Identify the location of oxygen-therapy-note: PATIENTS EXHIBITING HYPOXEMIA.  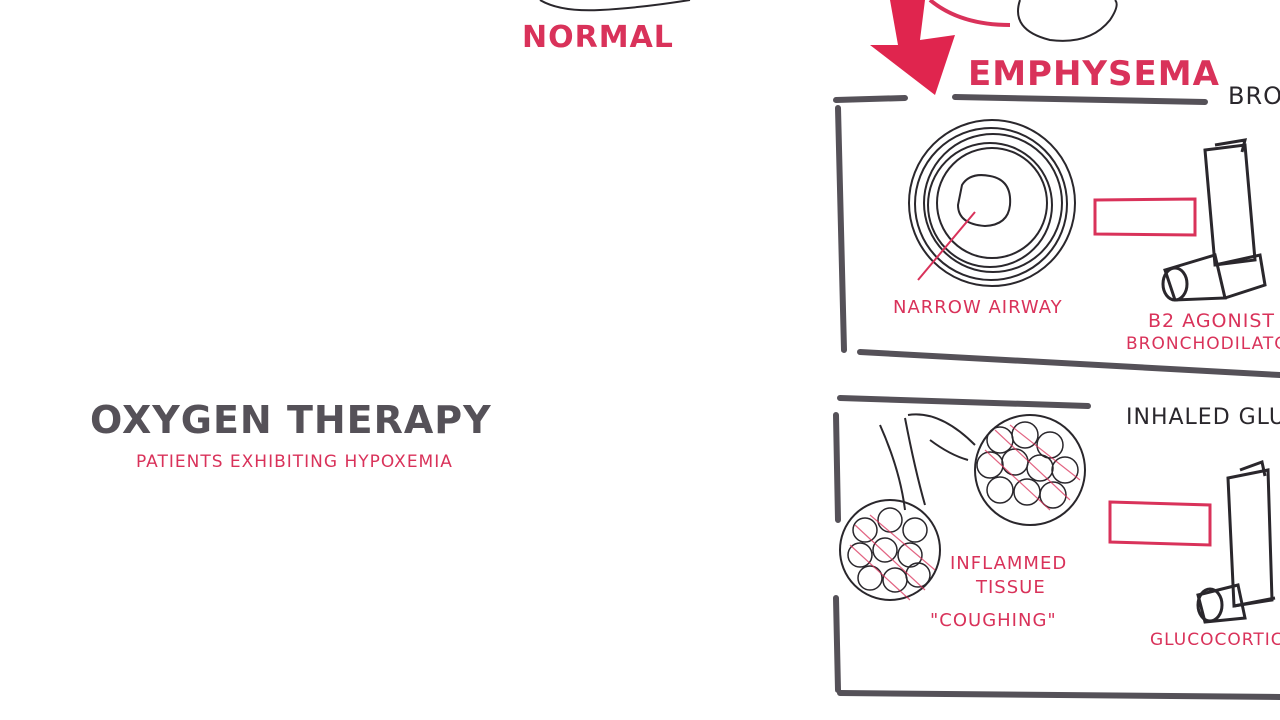
(294, 462).